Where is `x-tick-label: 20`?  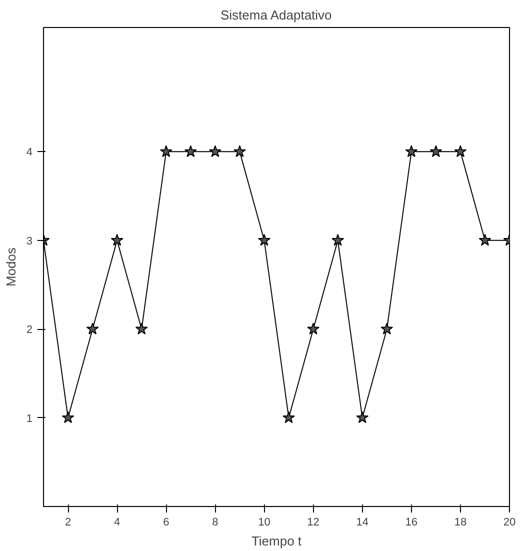 x-tick-label: 20 is located at coordinates (509, 522).